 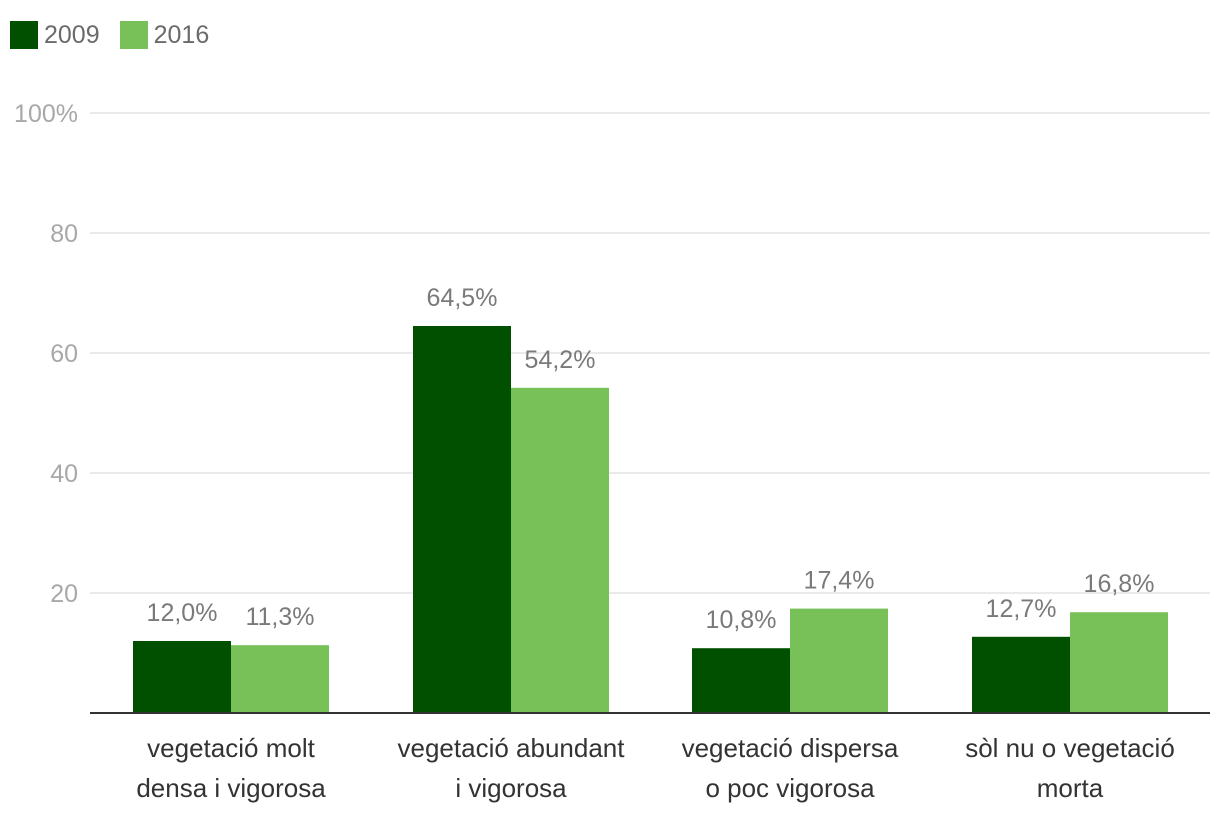 I want to click on category-label-2: vegetació dispersa o poc vigorosa, so click(x=790, y=768).